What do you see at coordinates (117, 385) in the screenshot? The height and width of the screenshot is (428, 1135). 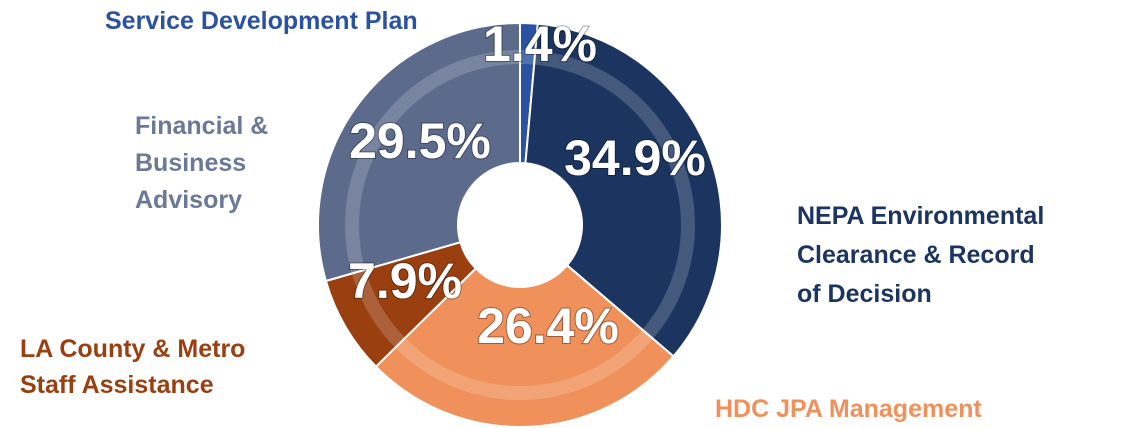 I see `category-label-line: Staff Assistance` at bounding box center [117, 385].